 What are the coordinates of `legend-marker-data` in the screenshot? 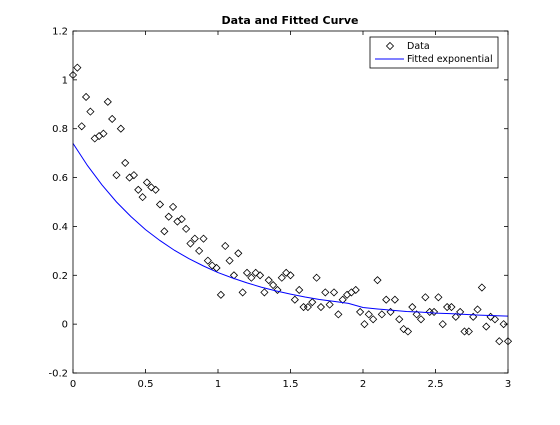 It's located at (390, 46).